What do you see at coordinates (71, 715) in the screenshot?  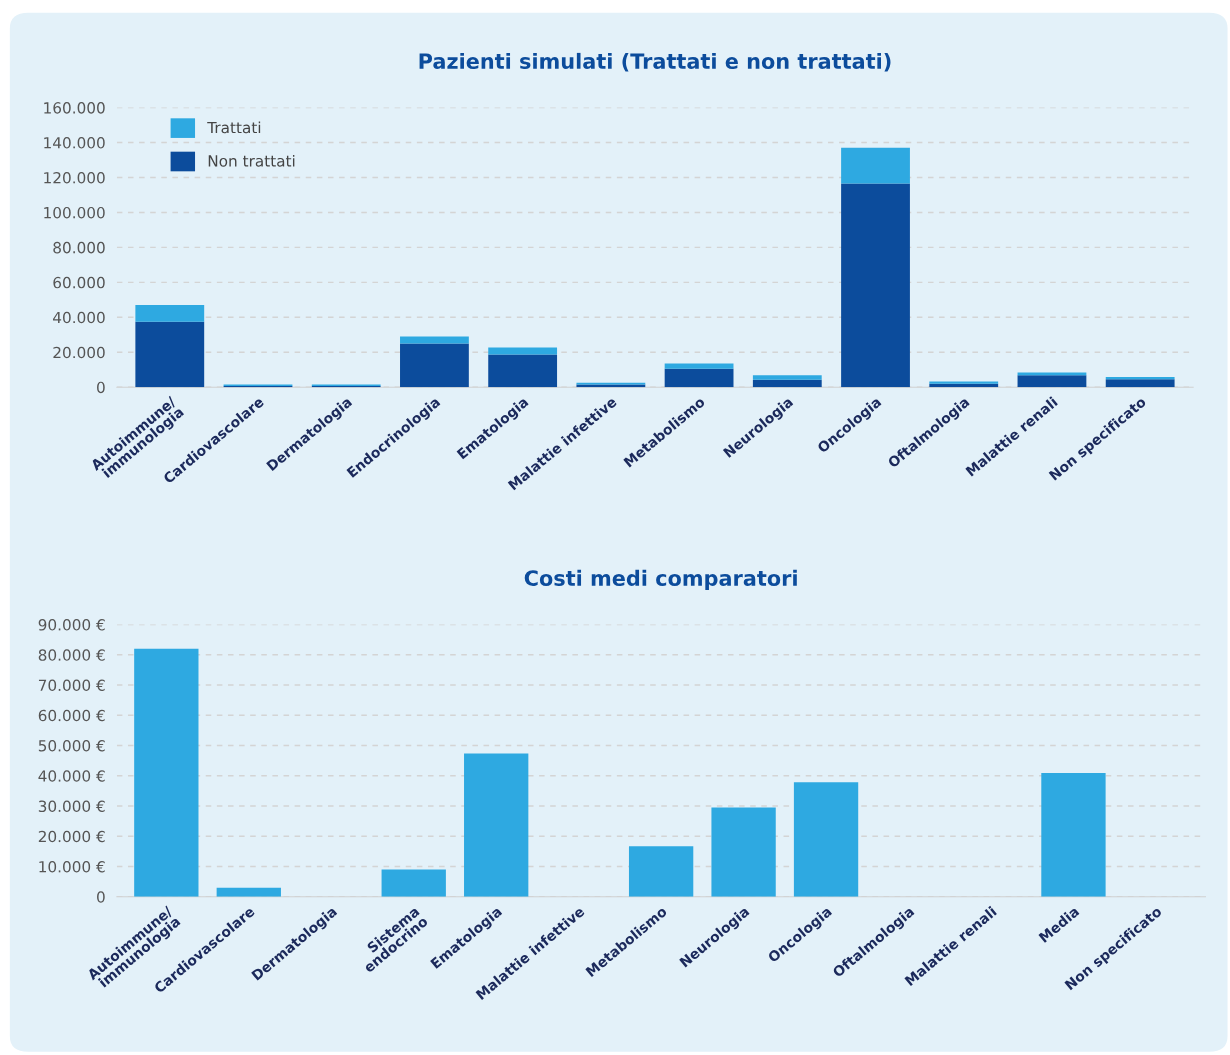 I see `y-tick-label: 60.000 €` at bounding box center [71, 715].